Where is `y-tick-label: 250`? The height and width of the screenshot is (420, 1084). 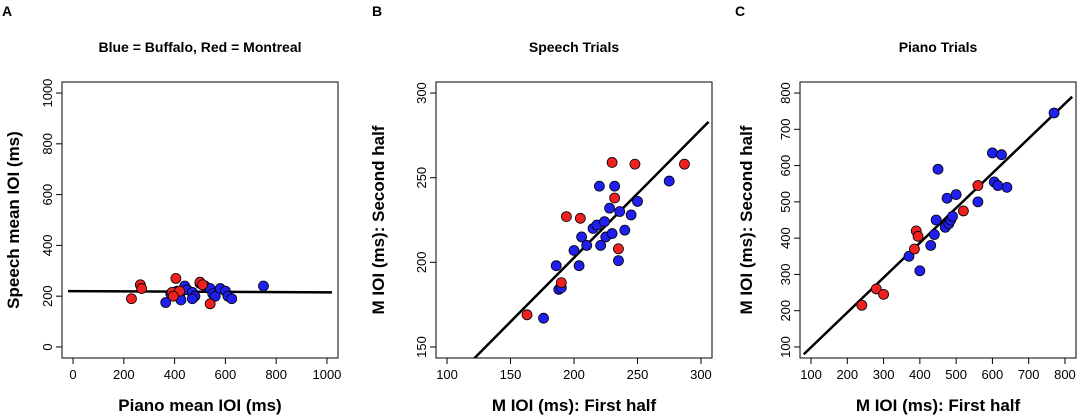
y-tick-label: 250 is located at coordinates (421, 178).